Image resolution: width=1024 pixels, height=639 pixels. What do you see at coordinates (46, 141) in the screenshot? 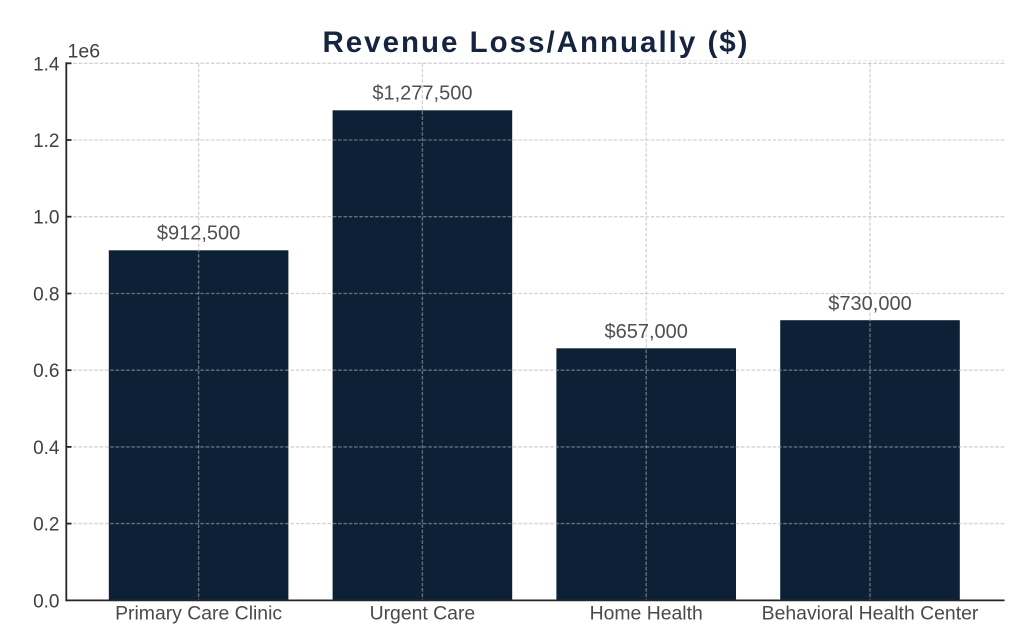
I see `svg-text: 1.2` at bounding box center [46, 141].